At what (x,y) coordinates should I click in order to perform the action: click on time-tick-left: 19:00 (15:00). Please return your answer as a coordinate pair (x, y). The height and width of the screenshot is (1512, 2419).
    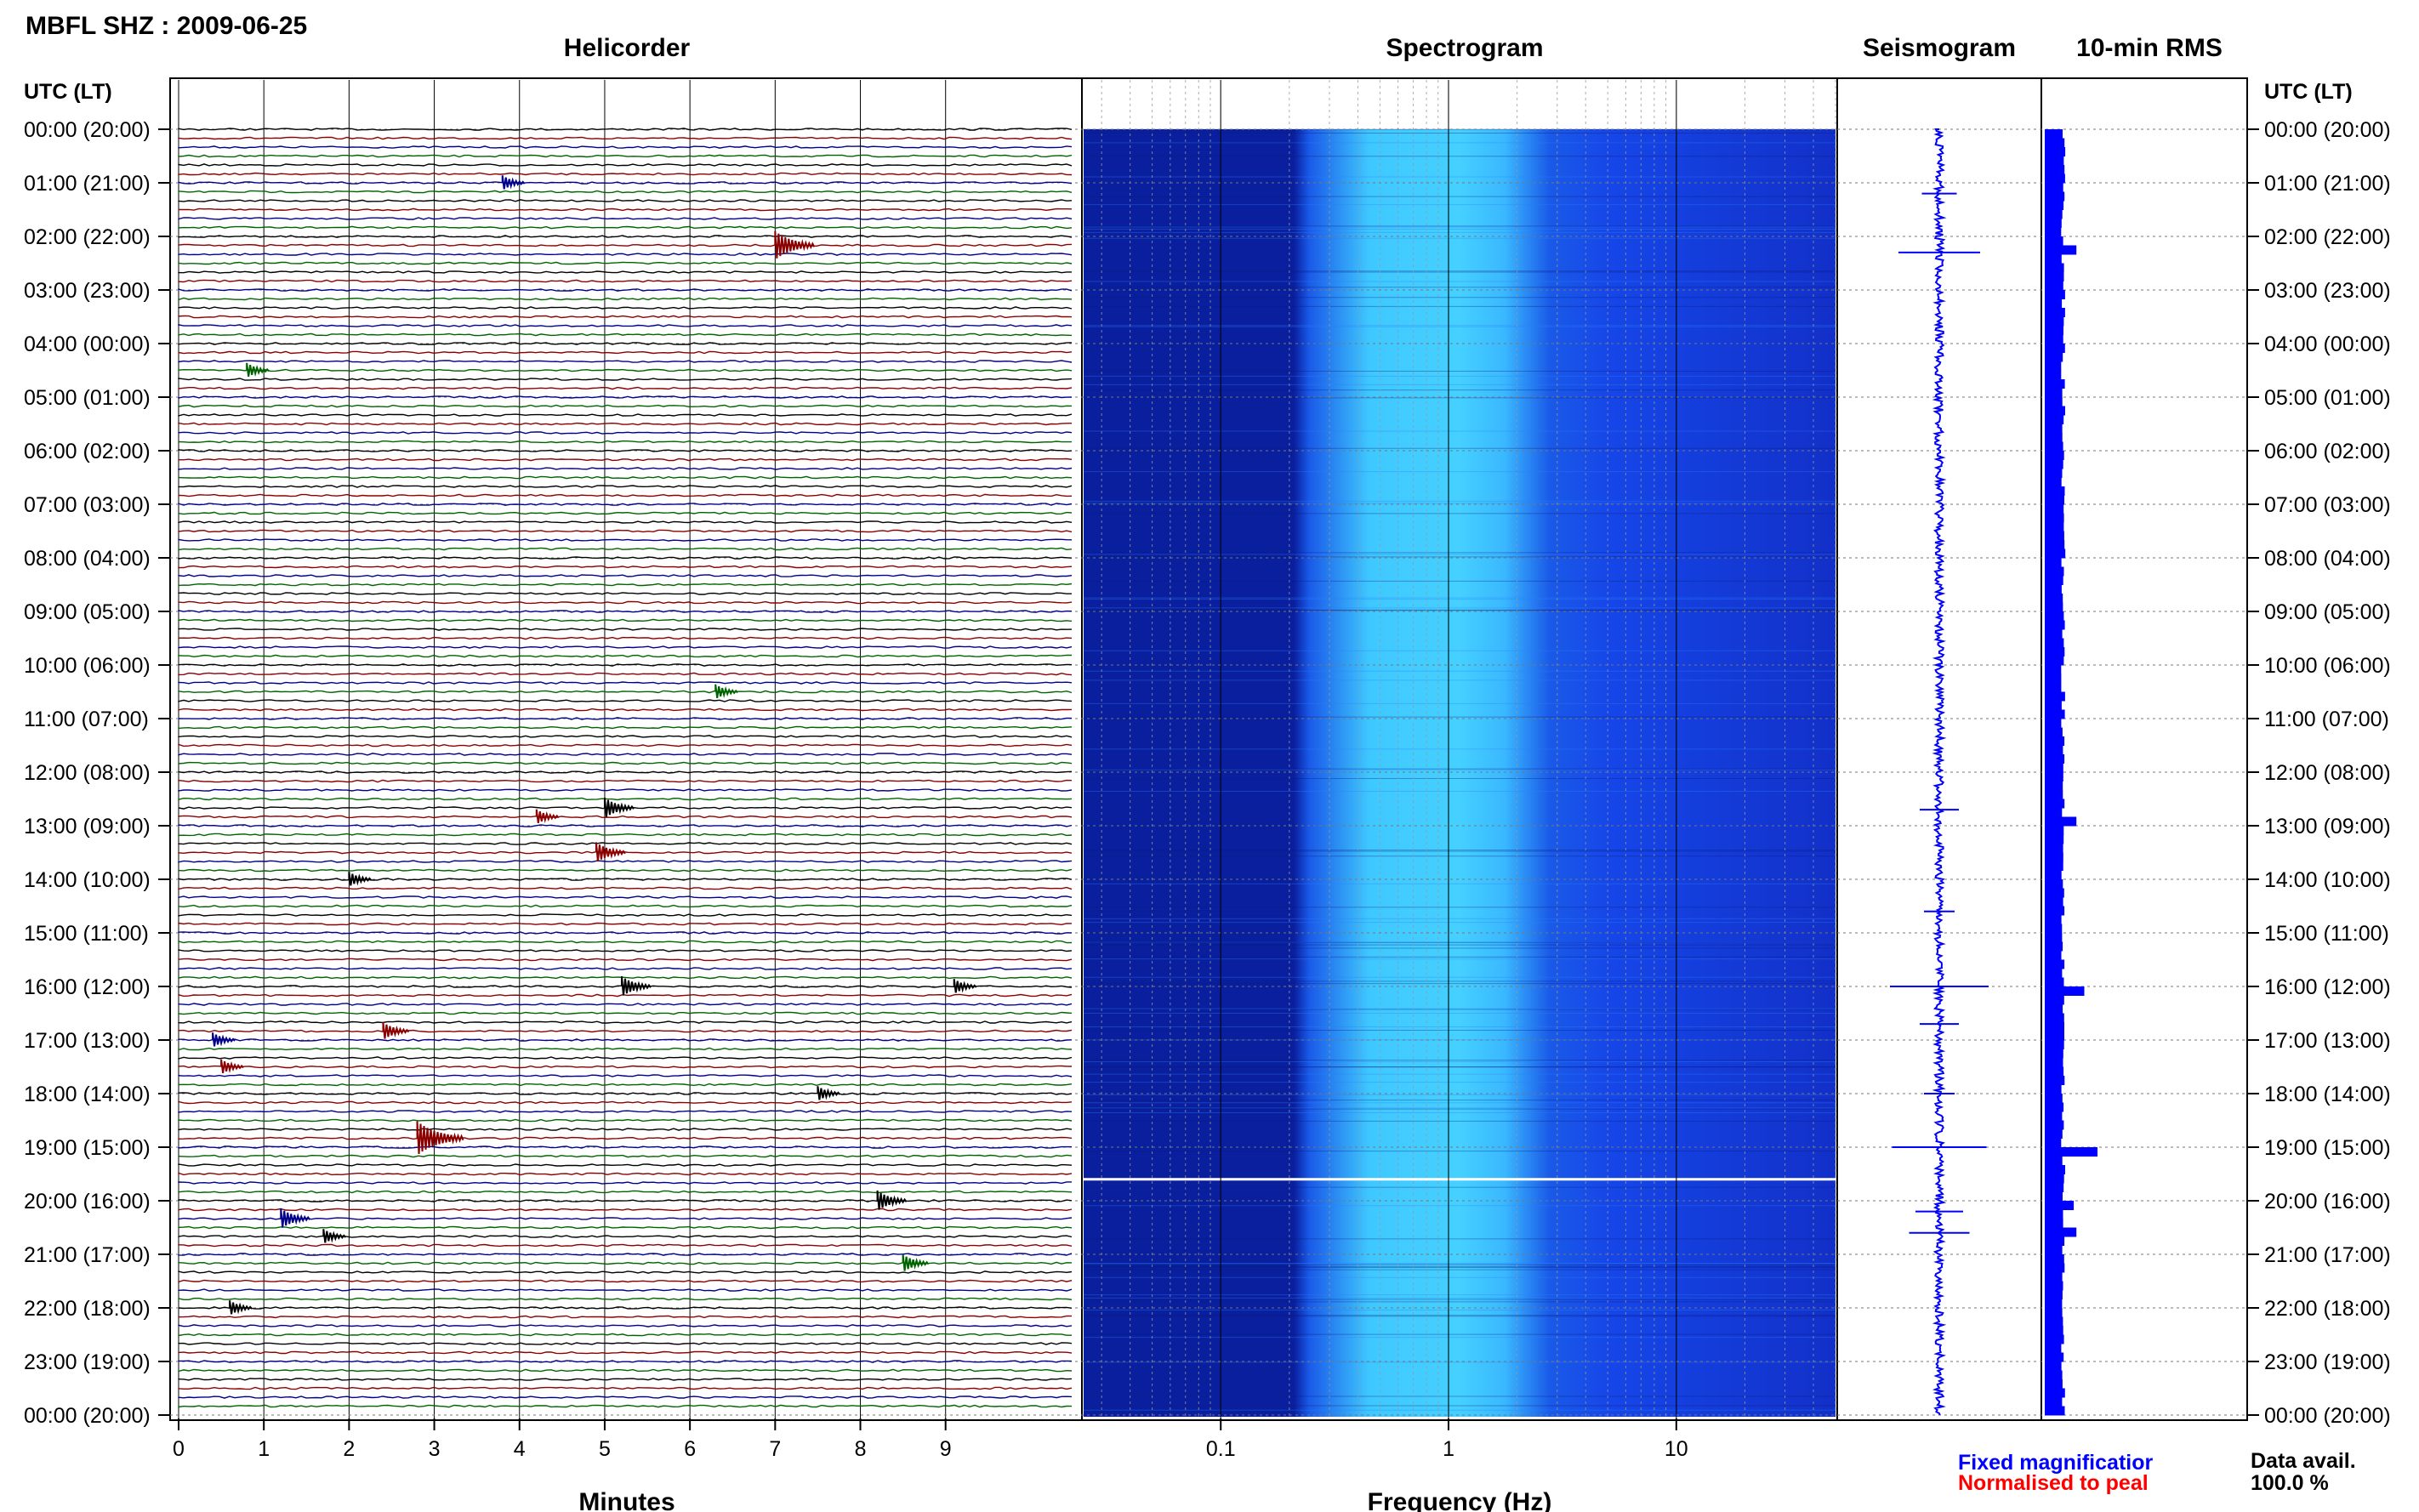
    Looking at the image, I should click on (87, 1148).